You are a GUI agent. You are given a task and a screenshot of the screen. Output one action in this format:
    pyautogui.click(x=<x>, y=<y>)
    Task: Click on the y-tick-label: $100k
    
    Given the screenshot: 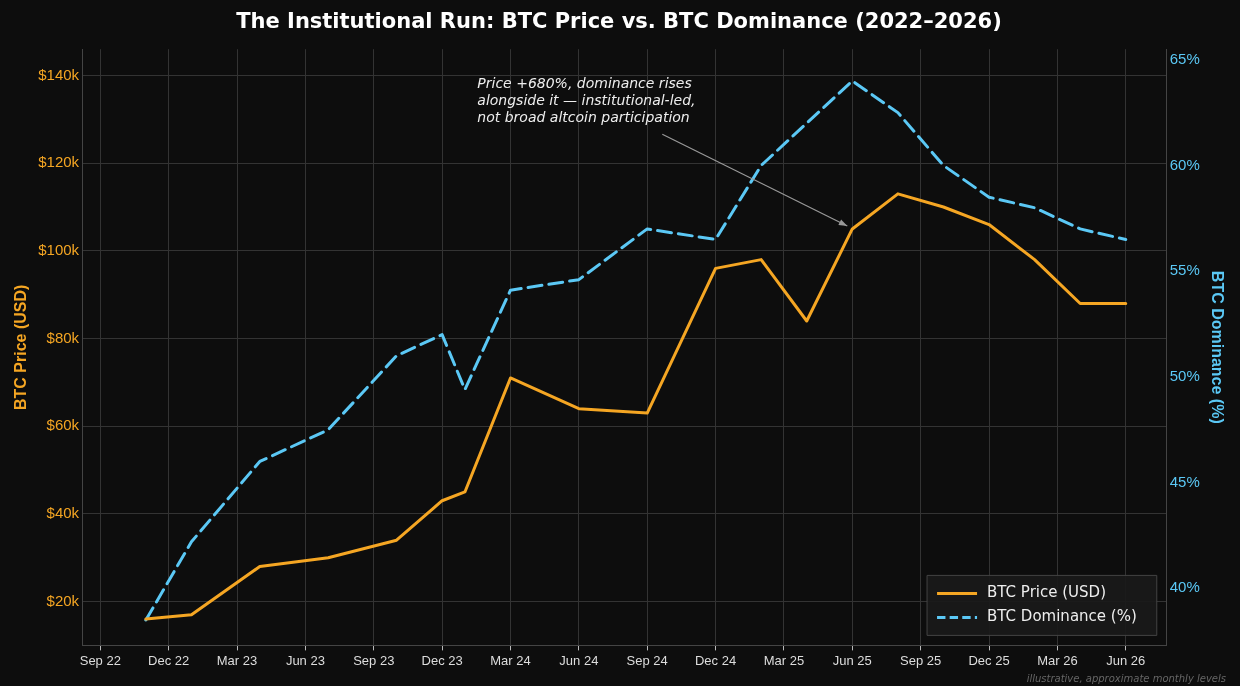 What is the action you would take?
    pyautogui.click(x=59, y=249)
    